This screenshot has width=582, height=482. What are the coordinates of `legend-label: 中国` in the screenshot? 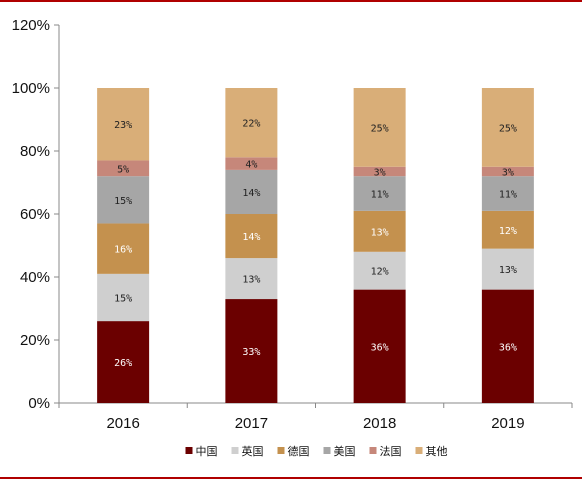 It's located at (207, 451).